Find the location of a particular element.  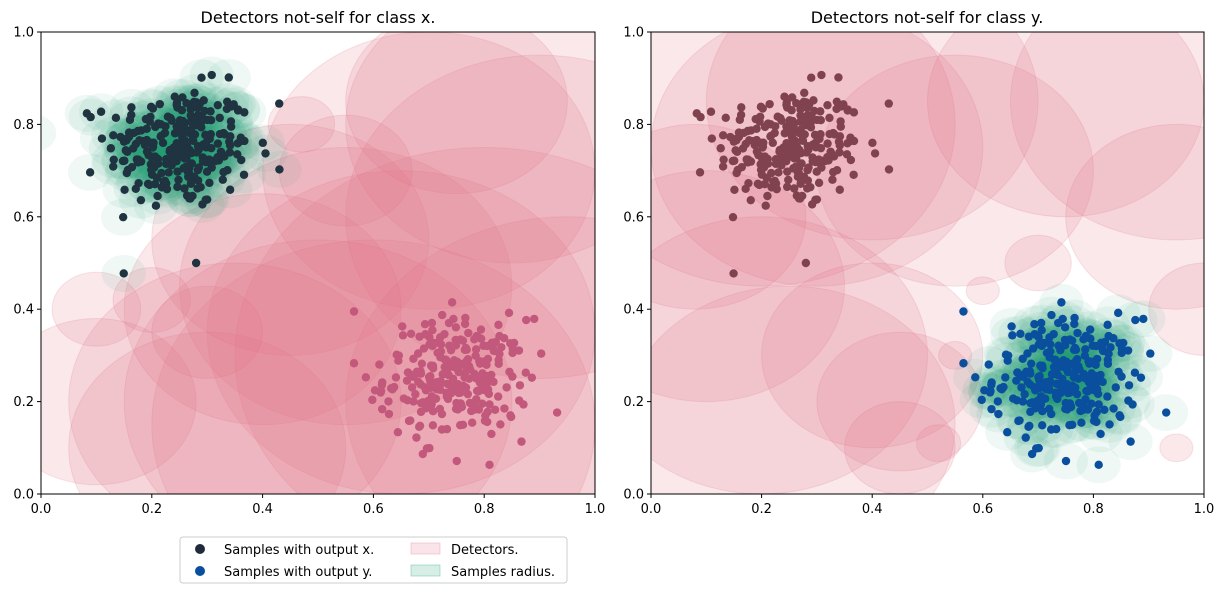

x-tick-label: 0.0 is located at coordinates (651, 509).